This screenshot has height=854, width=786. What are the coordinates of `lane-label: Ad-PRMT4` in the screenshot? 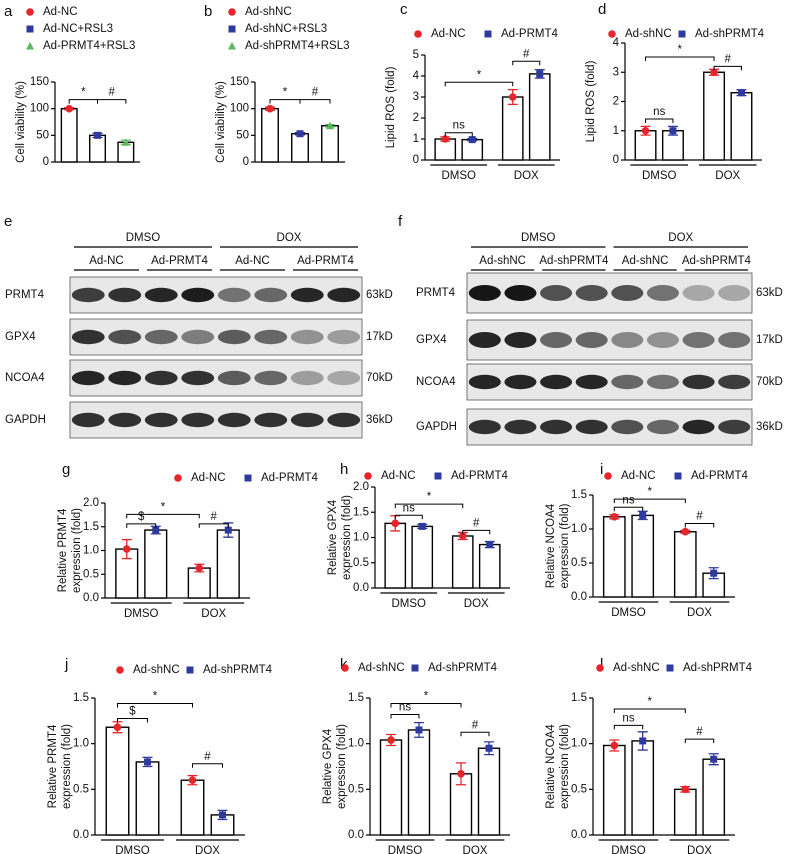 It's located at (179, 261).